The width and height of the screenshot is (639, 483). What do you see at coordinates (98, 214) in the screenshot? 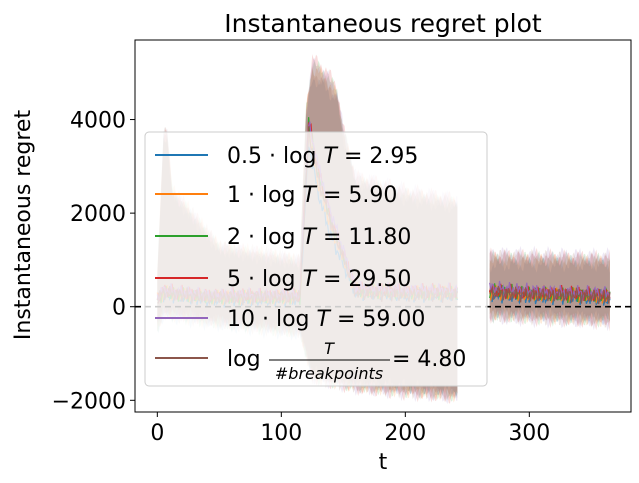
I see `y-tick-label-2: 2000` at bounding box center [98, 214].